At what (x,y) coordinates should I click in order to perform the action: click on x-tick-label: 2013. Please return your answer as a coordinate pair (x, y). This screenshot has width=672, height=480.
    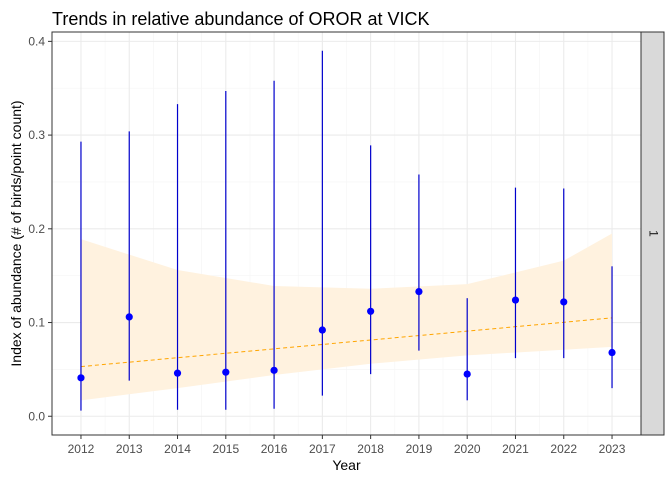
    Looking at the image, I should click on (129, 449).